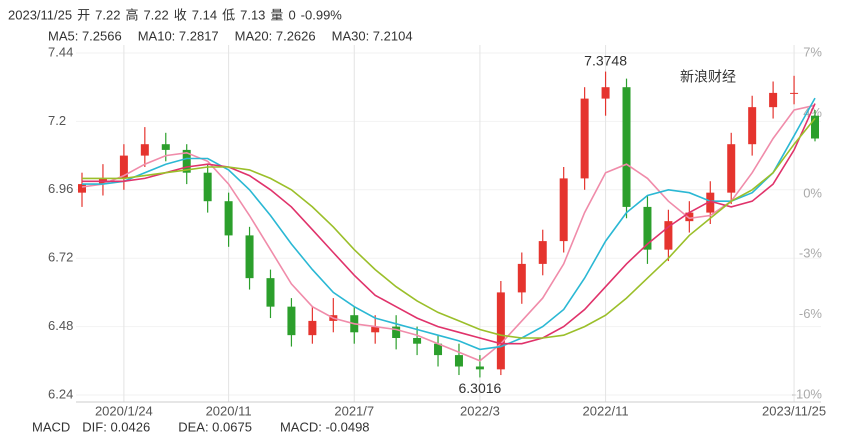 The width and height of the screenshot is (842, 439). What do you see at coordinates (60, 188) in the screenshot?
I see `y-tick-label: 6.96` at bounding box center [60, 188].